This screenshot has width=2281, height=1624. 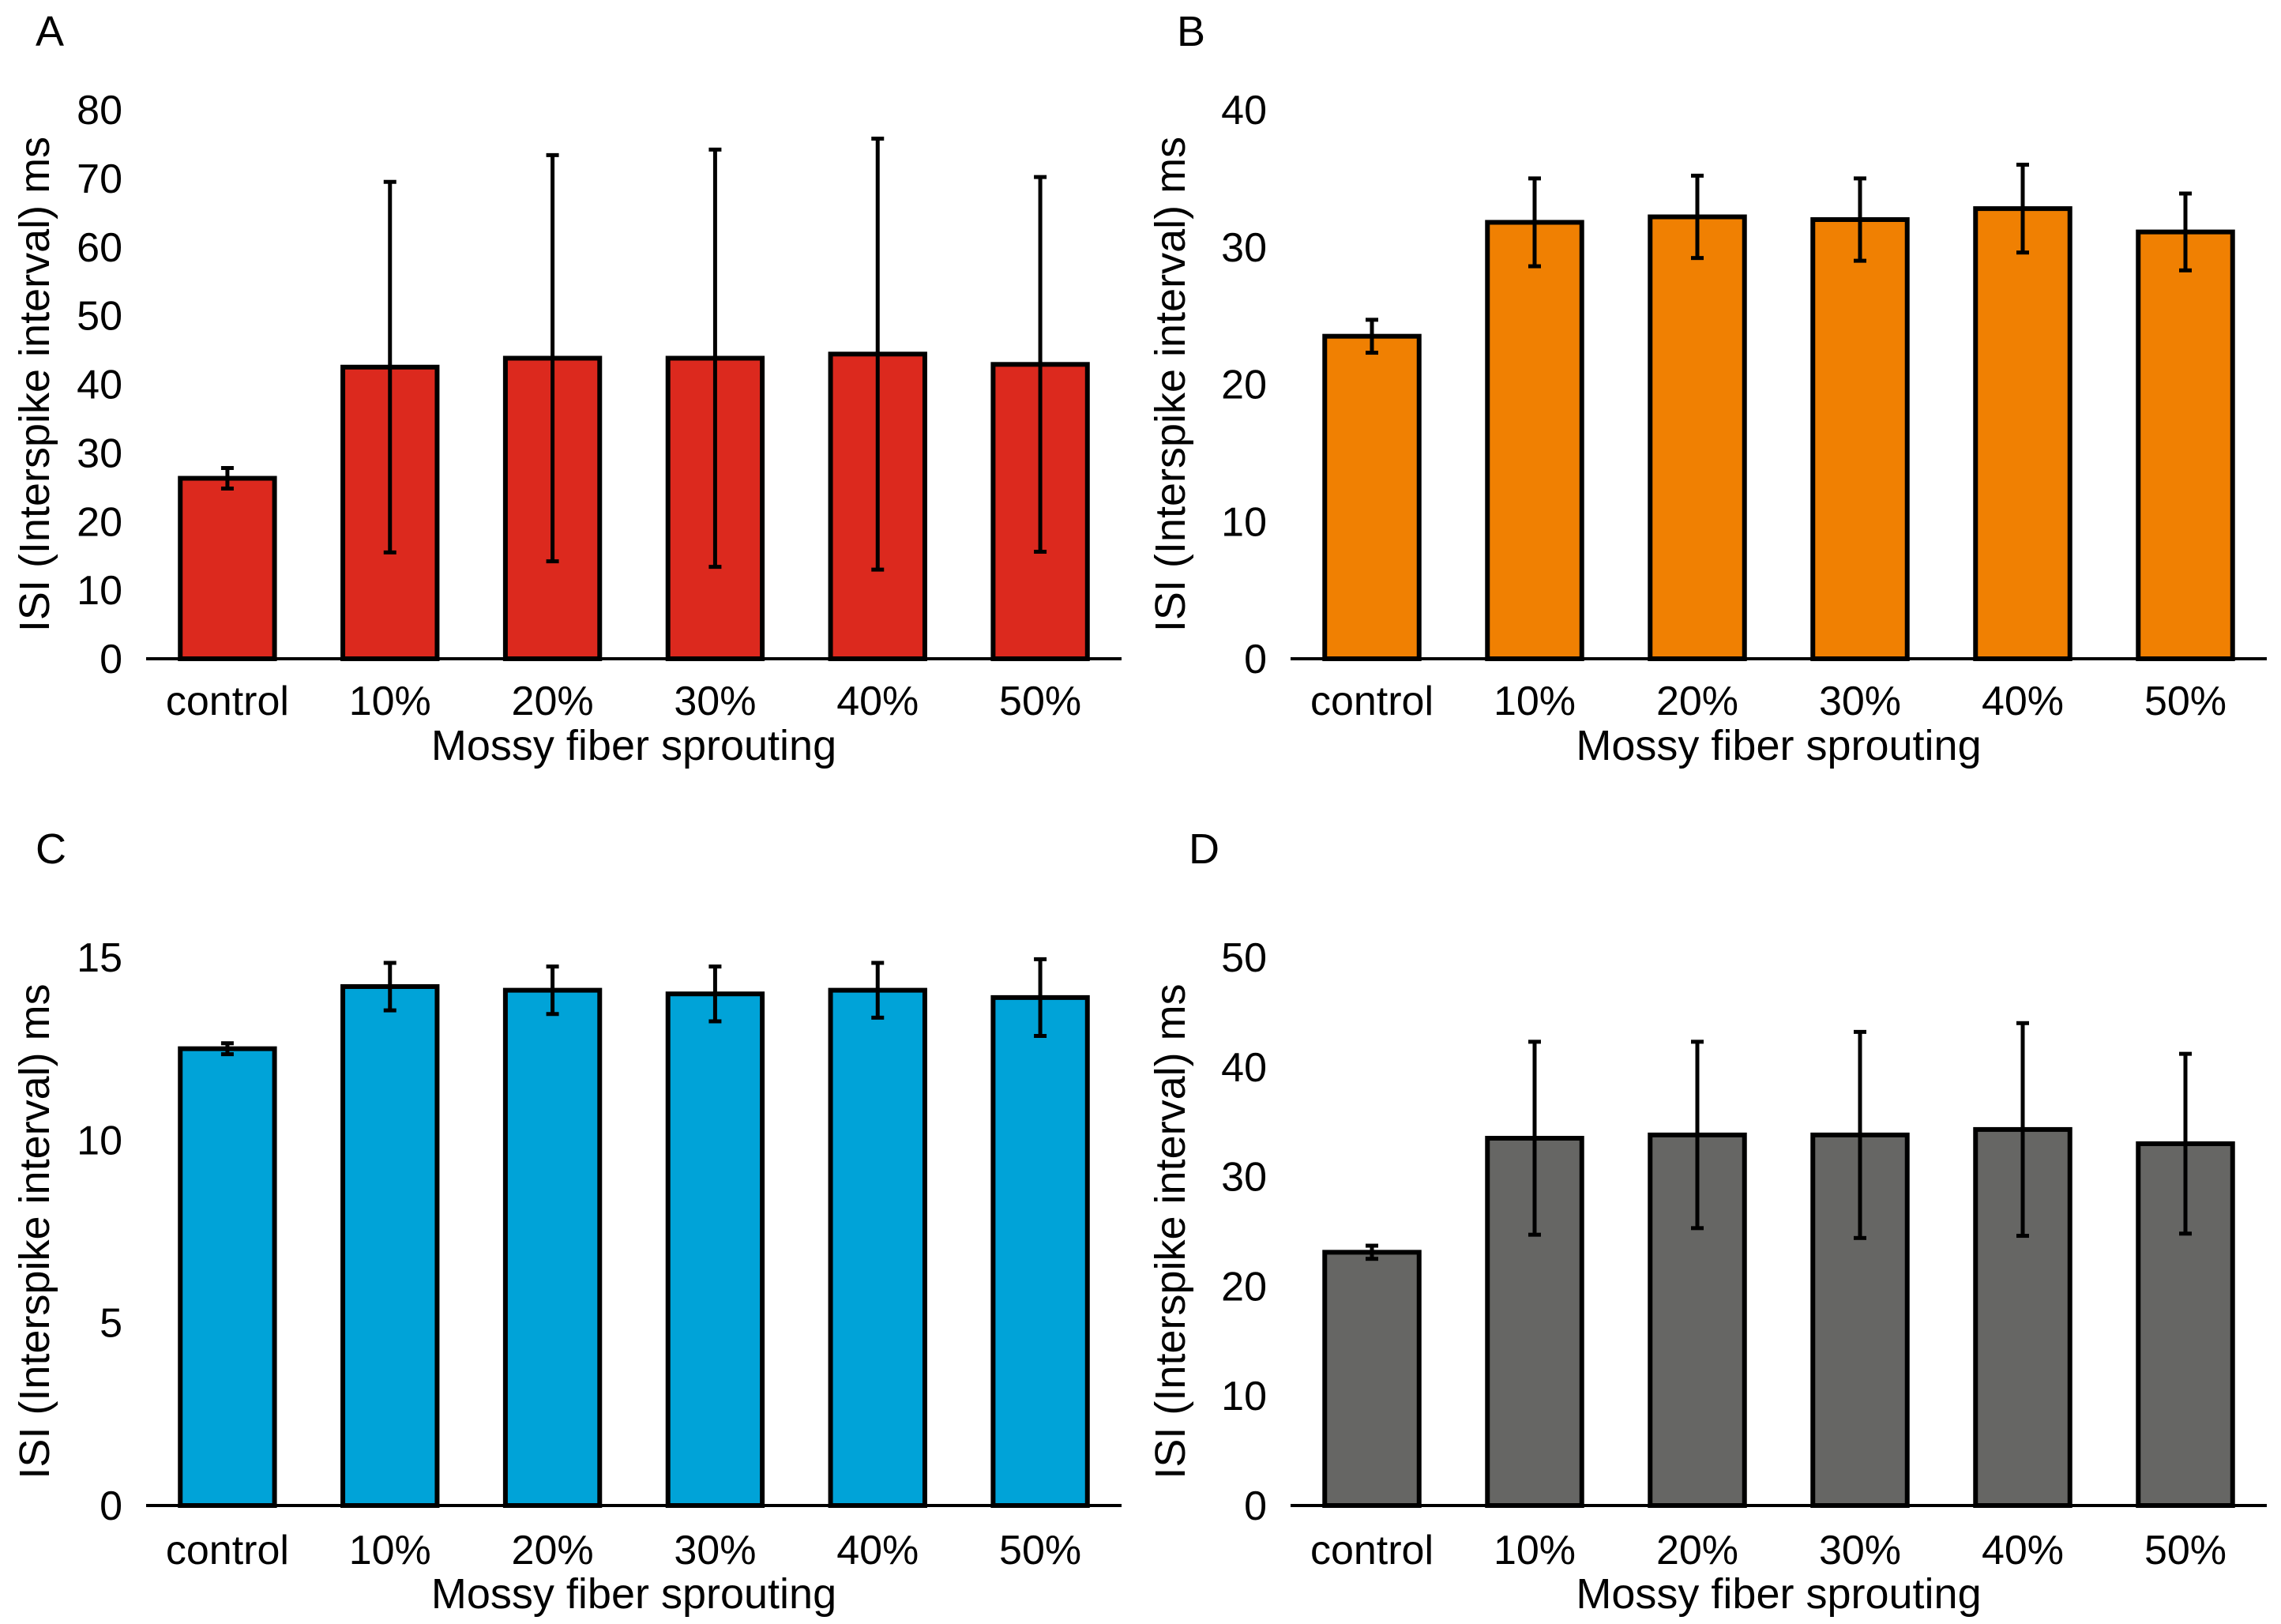 What do you see at coordinates (111, 1324) in the screenshot?
I see `y-tick-label: 5` at bounding box center [111, 1324].